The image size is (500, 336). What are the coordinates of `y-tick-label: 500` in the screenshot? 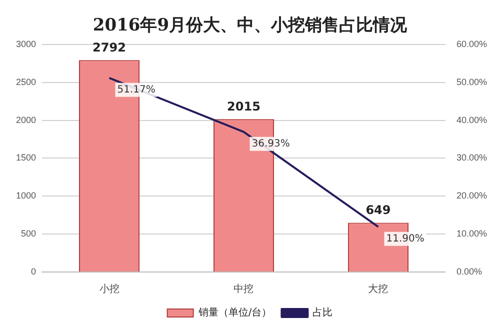 It's located at (28, 233).